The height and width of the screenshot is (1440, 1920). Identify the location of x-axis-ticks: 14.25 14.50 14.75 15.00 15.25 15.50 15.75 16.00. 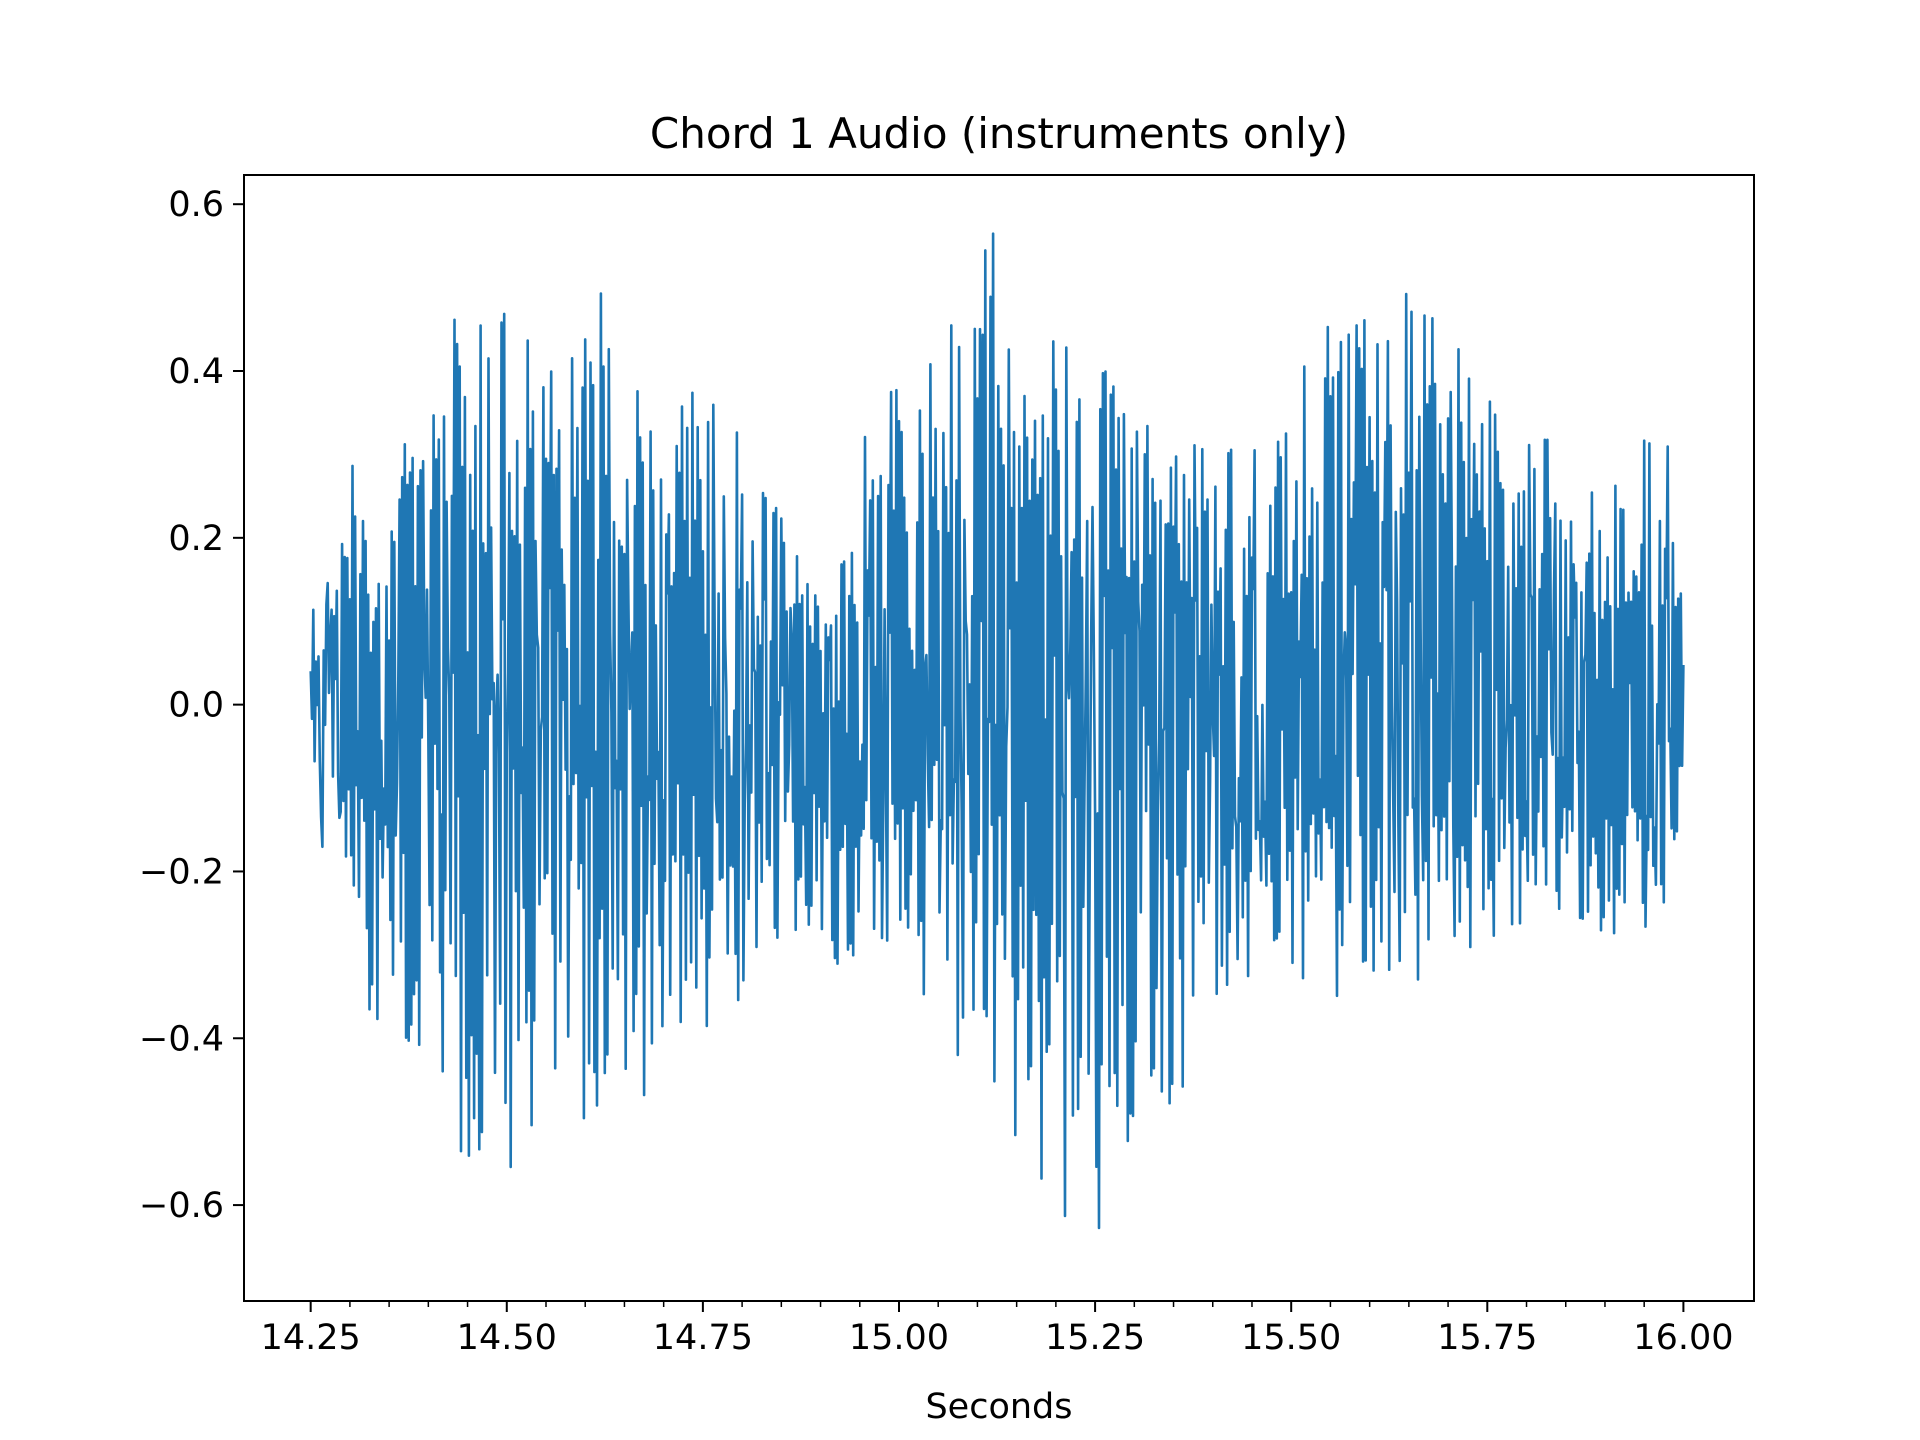
(997, 1329).